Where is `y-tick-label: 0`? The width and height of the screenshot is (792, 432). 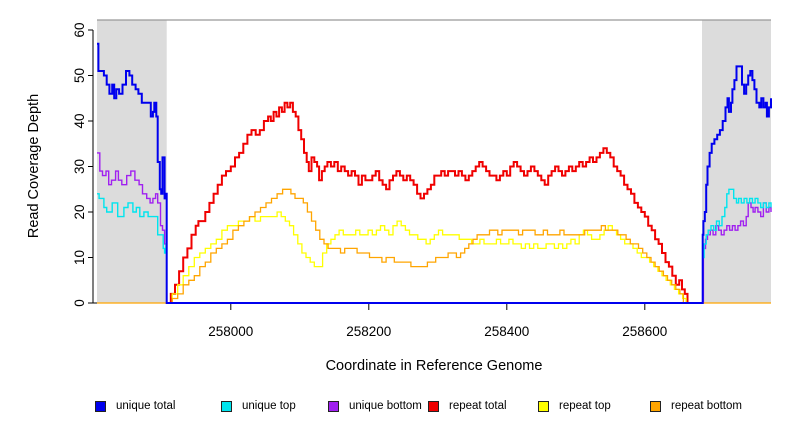
y-tick-label: 0 is located at coordinates (79, 303).